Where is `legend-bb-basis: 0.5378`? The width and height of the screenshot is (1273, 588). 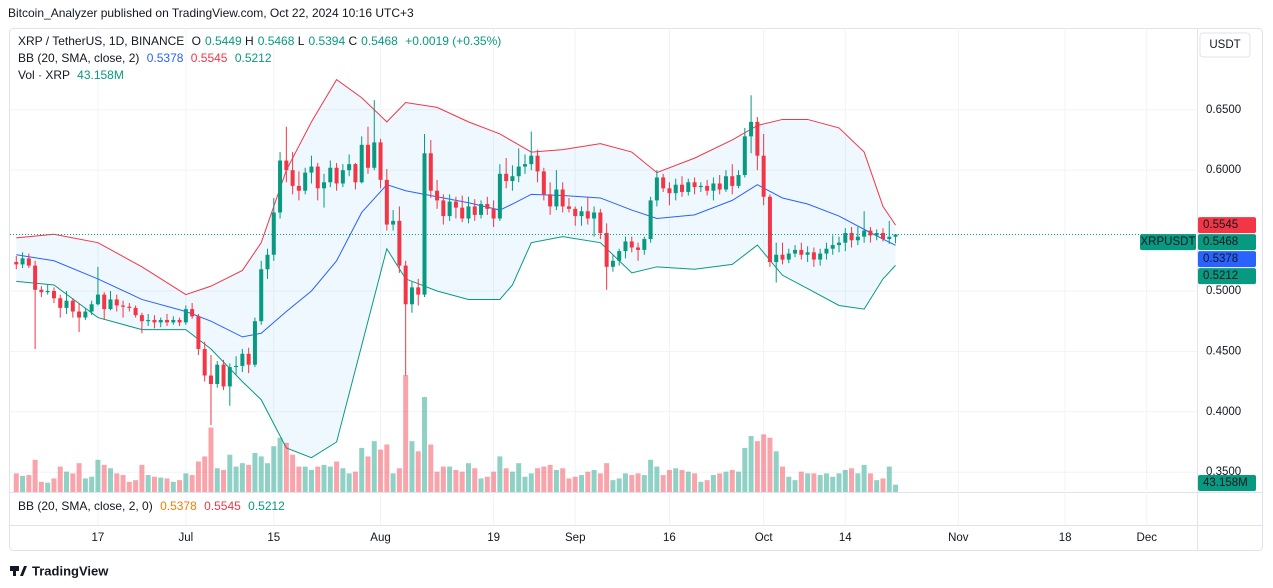
legend-bb-basis: 0.5378 is located at coordinates (165, 58).